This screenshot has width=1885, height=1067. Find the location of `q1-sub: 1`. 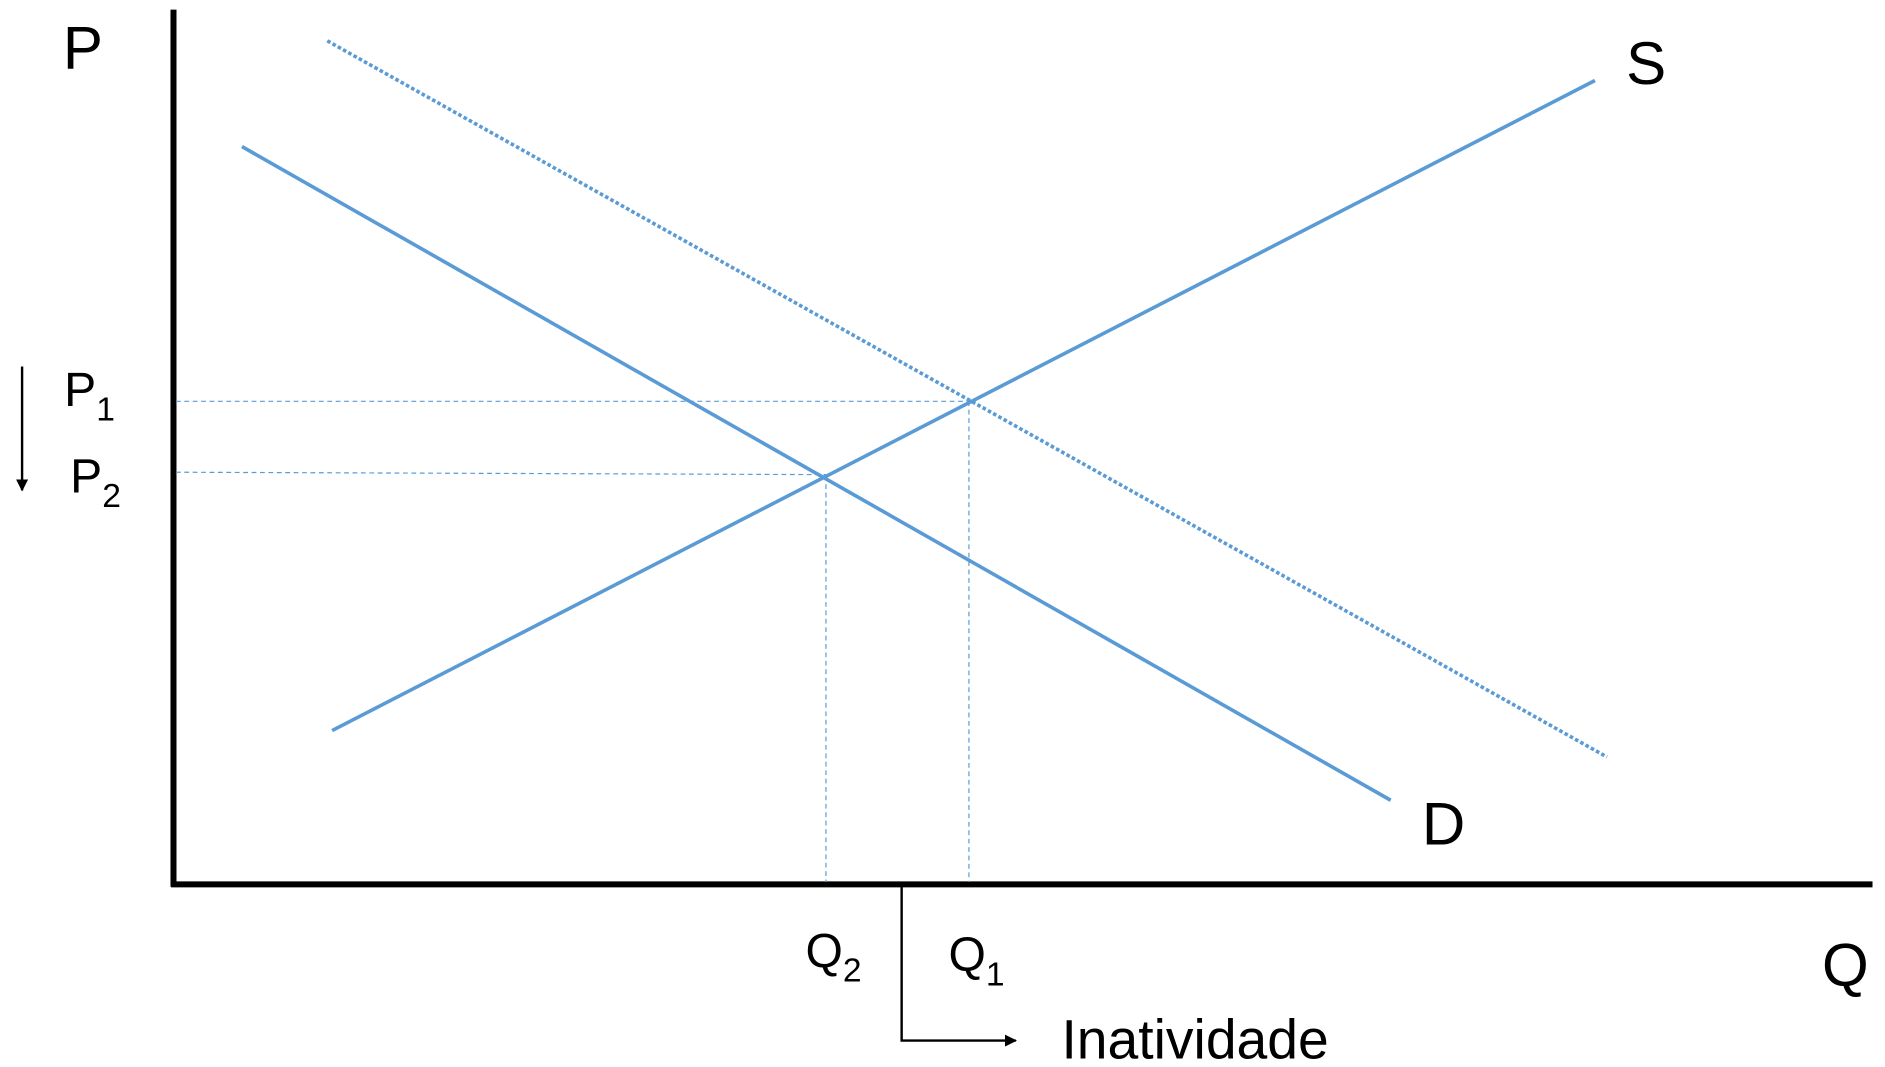

q1-sub: 1 is located at coordinates (995, 974).